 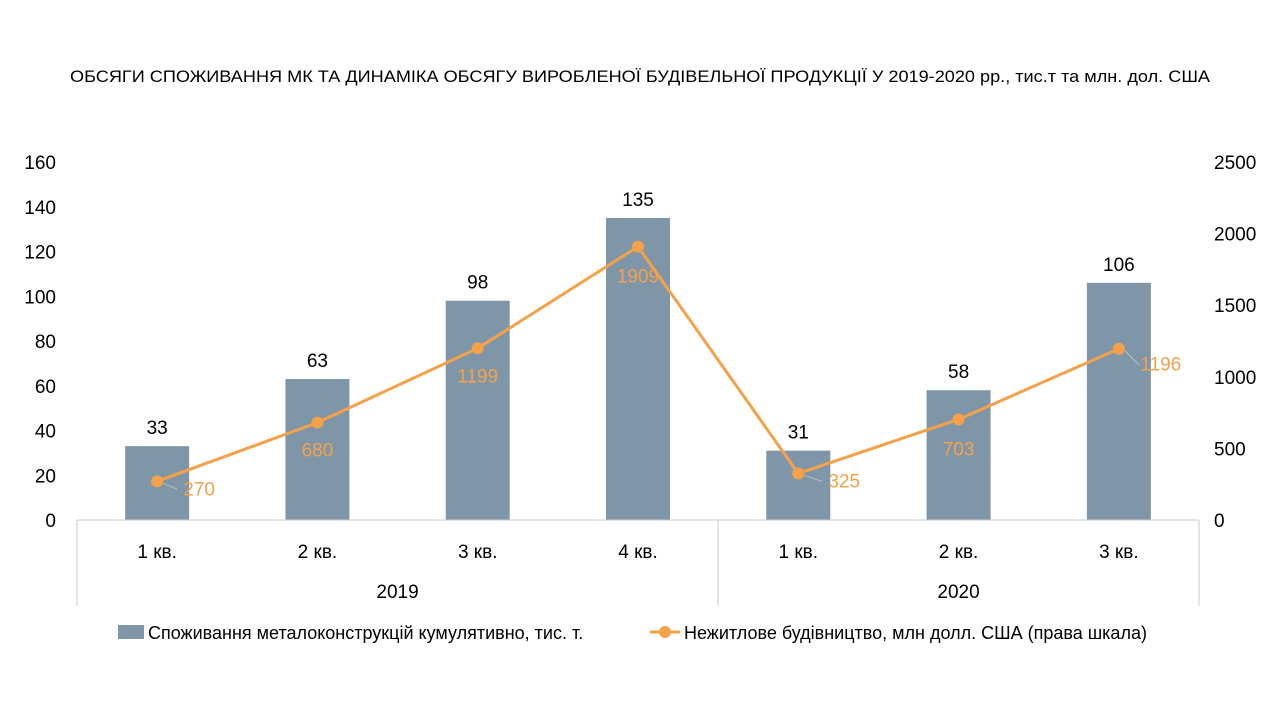 What do you see at coordinates (844, 481) in the screenshot?
I see `line-value-label: 325` at bounding box center [844, 481].